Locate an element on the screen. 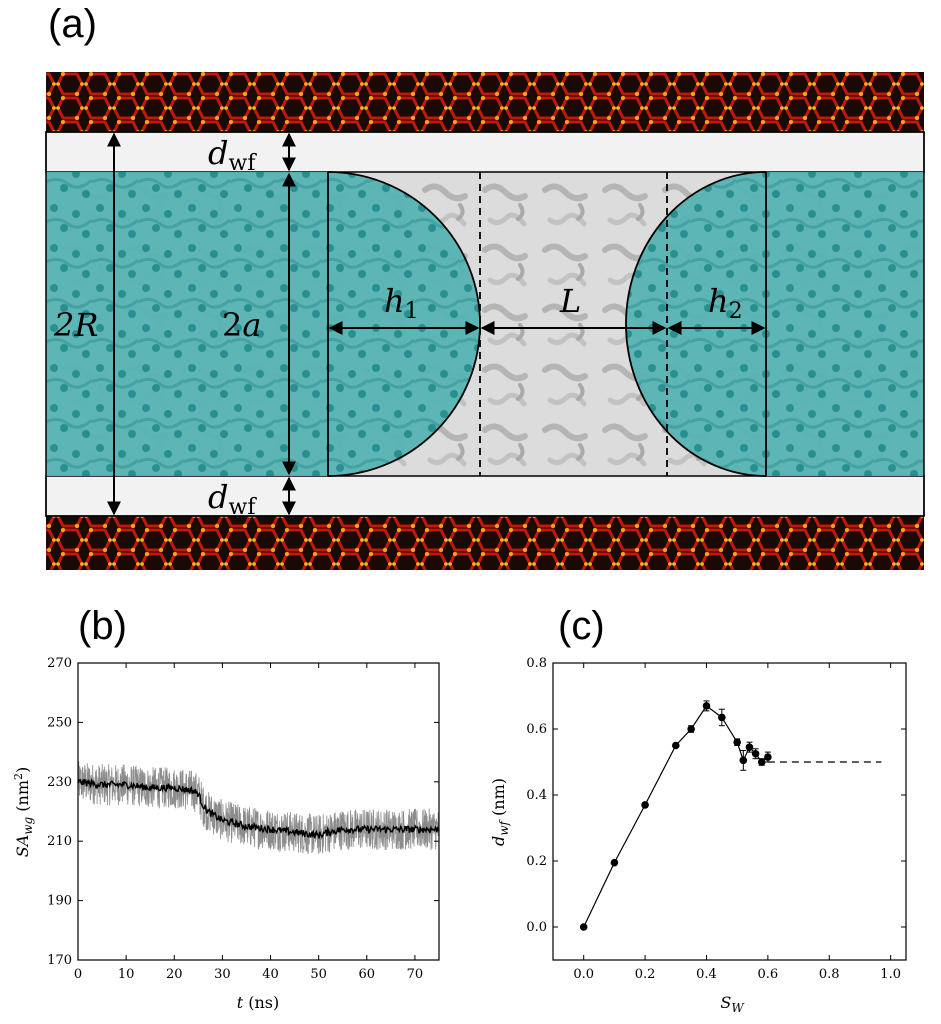  y-tick-label: 270 is located at coordinates (59, 663).